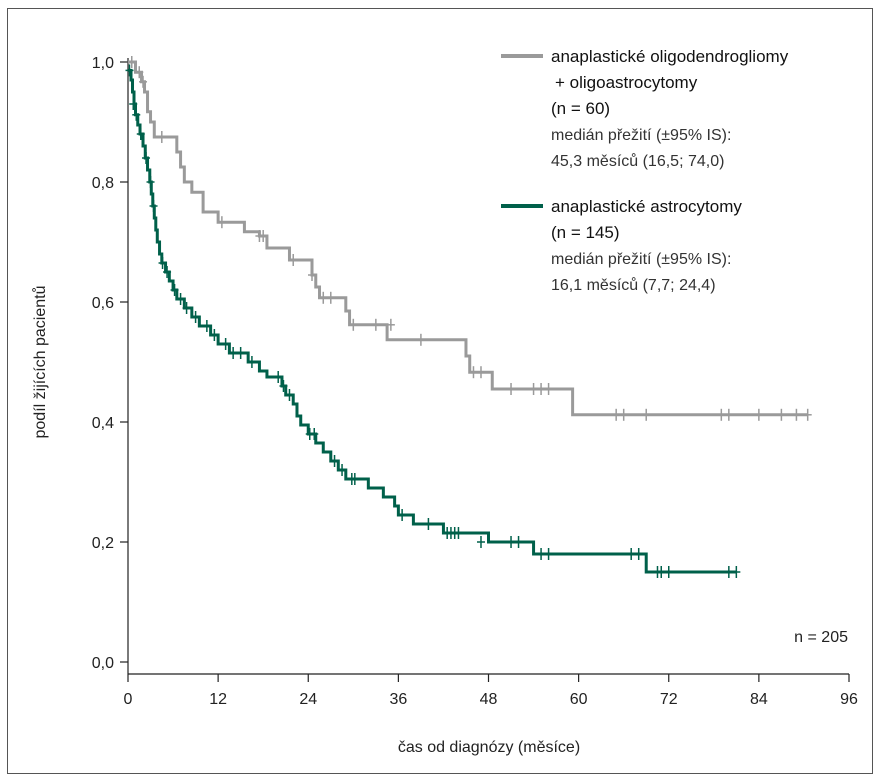 The image size is (881, 780). What do you see at coordinates (579, 699) in the screenshot?
I see `x-tick-label: 60` at bounding box center [579, 699].